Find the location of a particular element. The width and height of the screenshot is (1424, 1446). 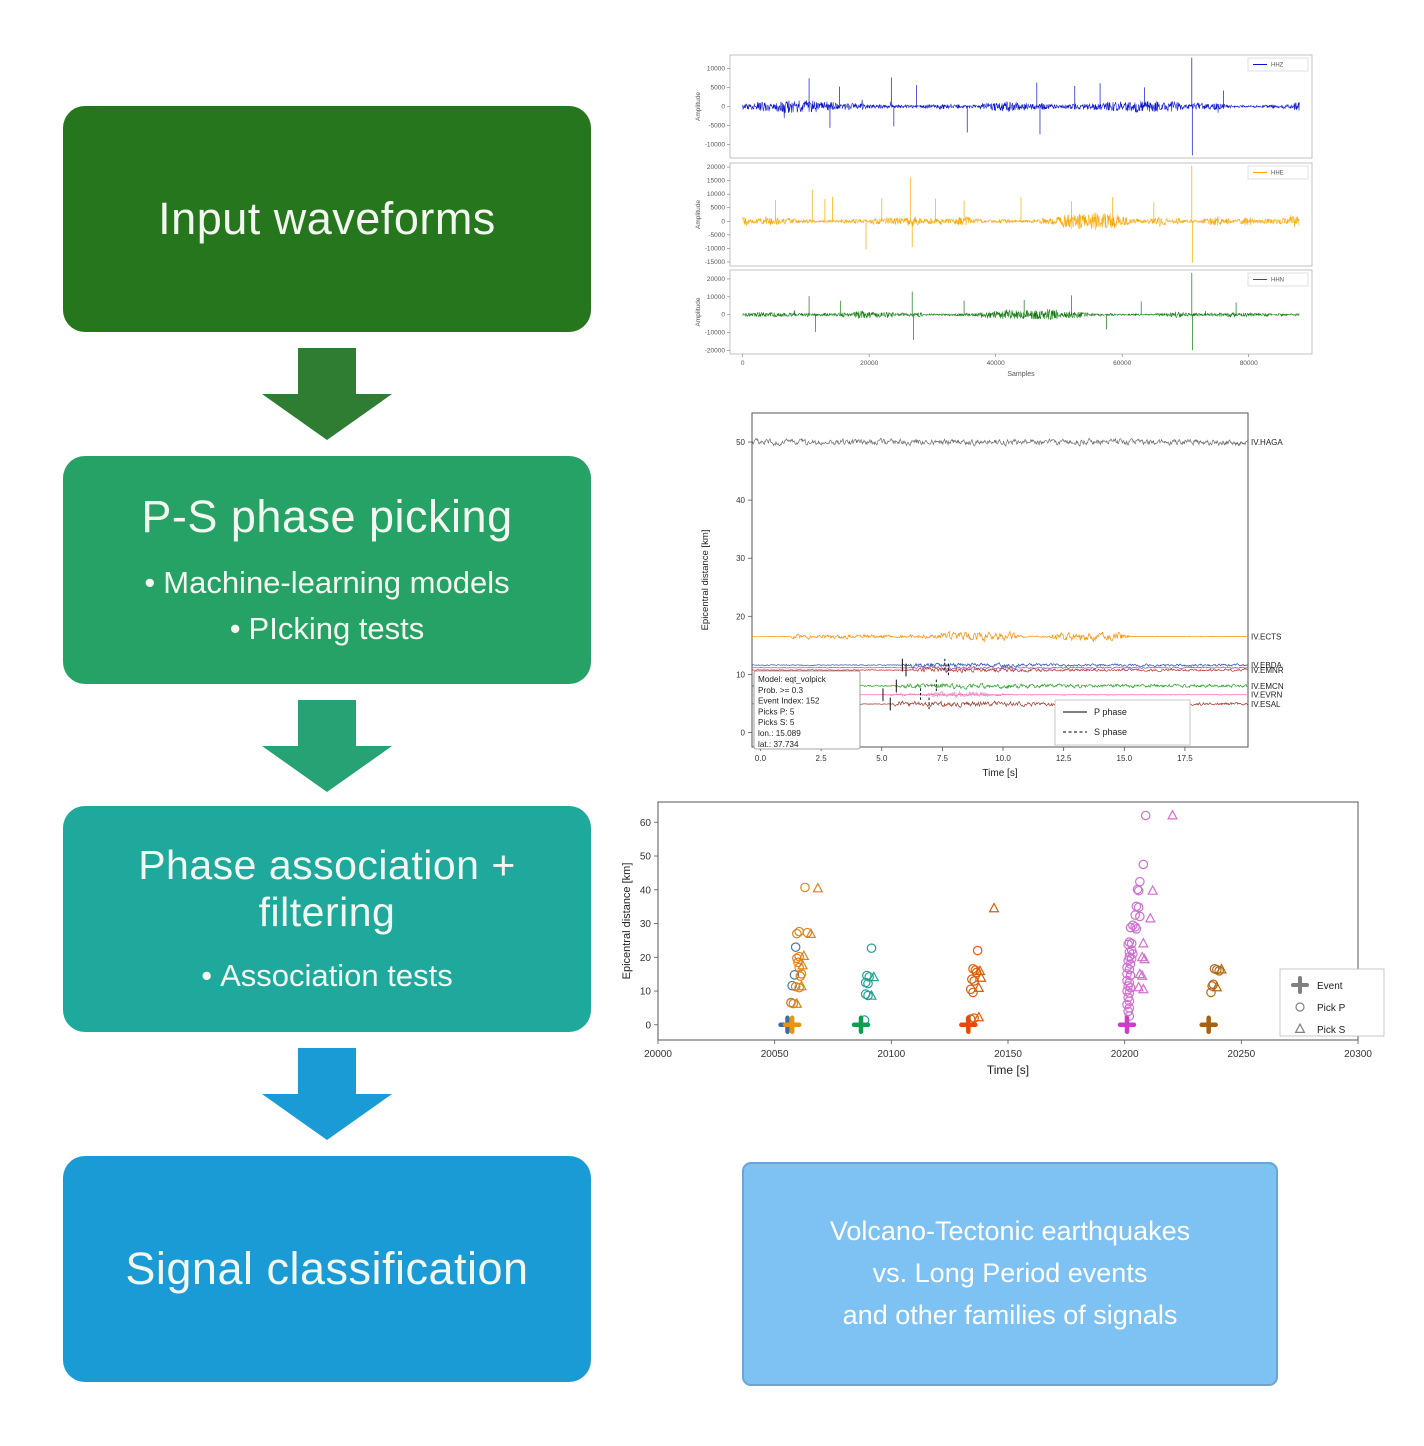

box-title-classification: Signal classification is located at coordinates (327, 1269).